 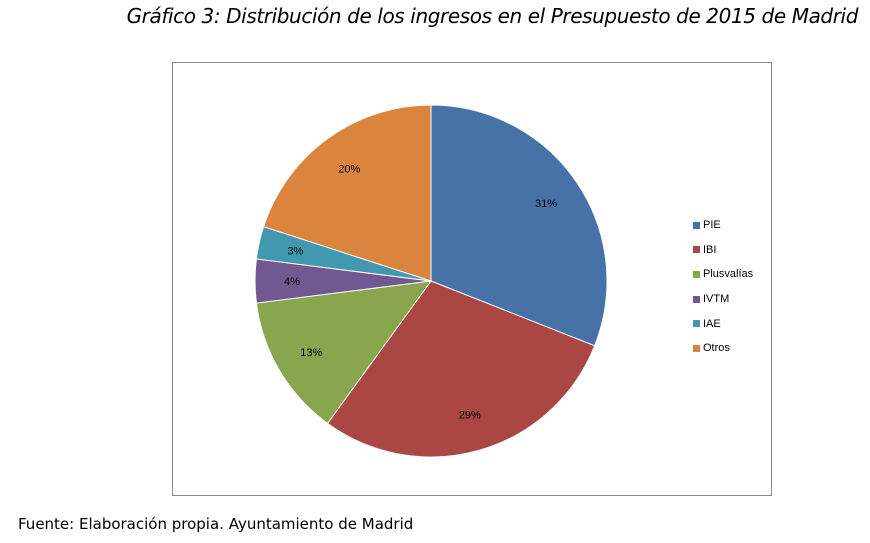 I want to click on data-label-ivtm: 4%, so click(x=292, y=282).